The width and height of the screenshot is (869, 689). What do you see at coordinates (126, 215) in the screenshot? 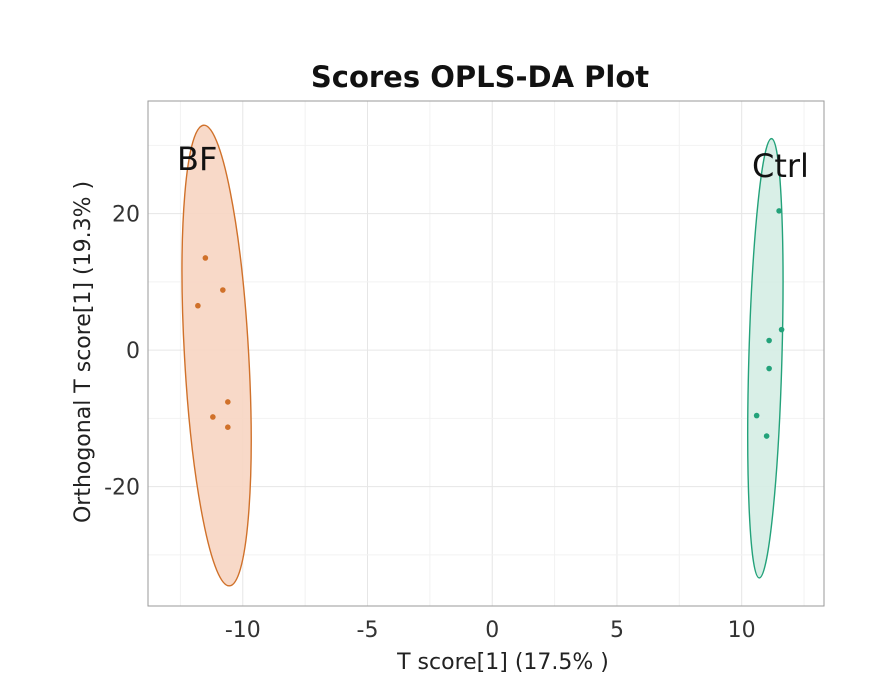
I see `y-tick-label: 20` at bounding box center [126, 215].